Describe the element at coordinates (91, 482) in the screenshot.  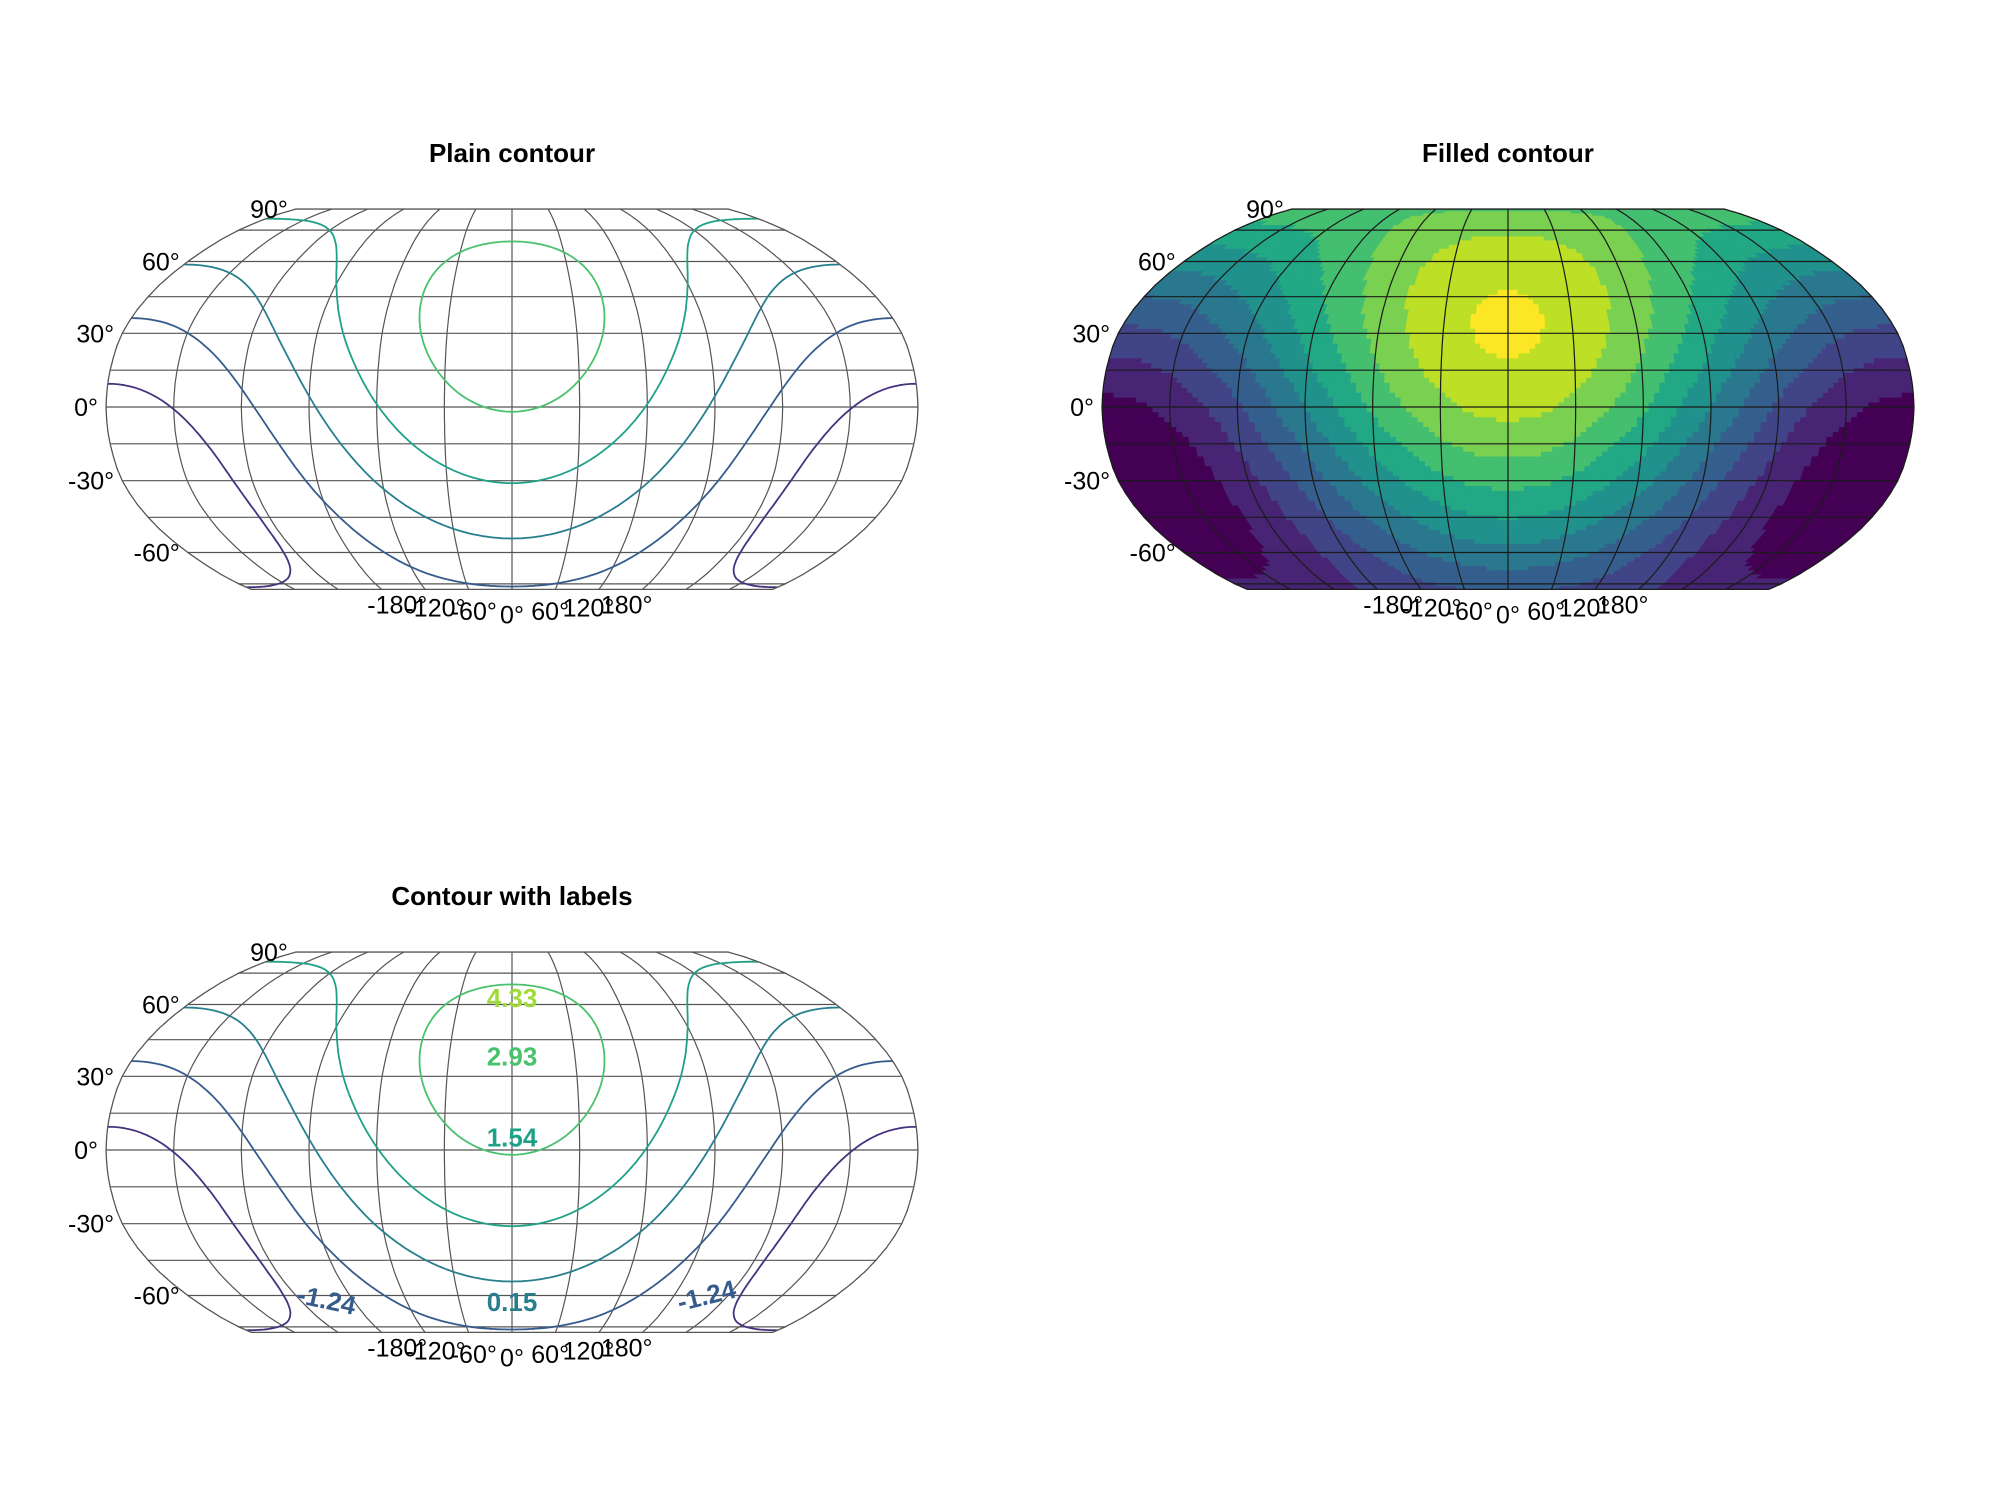
I see `lat-tick-label: -30°` at that location.